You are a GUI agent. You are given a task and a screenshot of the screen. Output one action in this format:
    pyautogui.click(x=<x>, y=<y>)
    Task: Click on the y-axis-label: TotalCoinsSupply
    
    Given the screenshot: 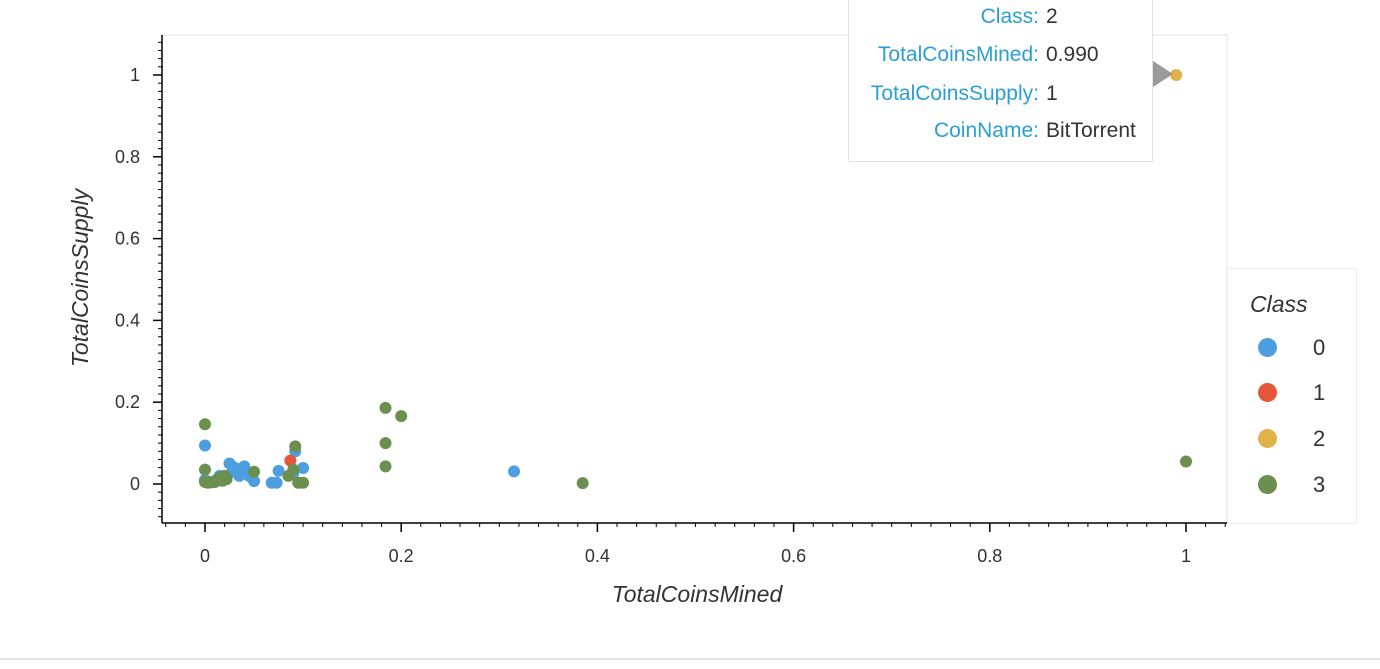 What is the action you would take?
    pyautogui.click(x=80, y=277)
    